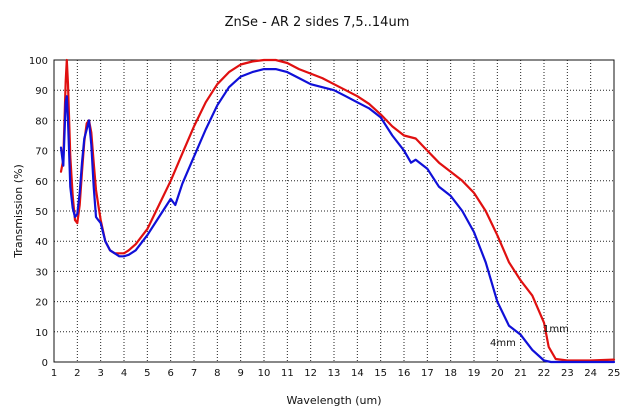  Describe the element at coordinates (614, 373) in the screenshot. I see `x-tick-label: 25` at that location.